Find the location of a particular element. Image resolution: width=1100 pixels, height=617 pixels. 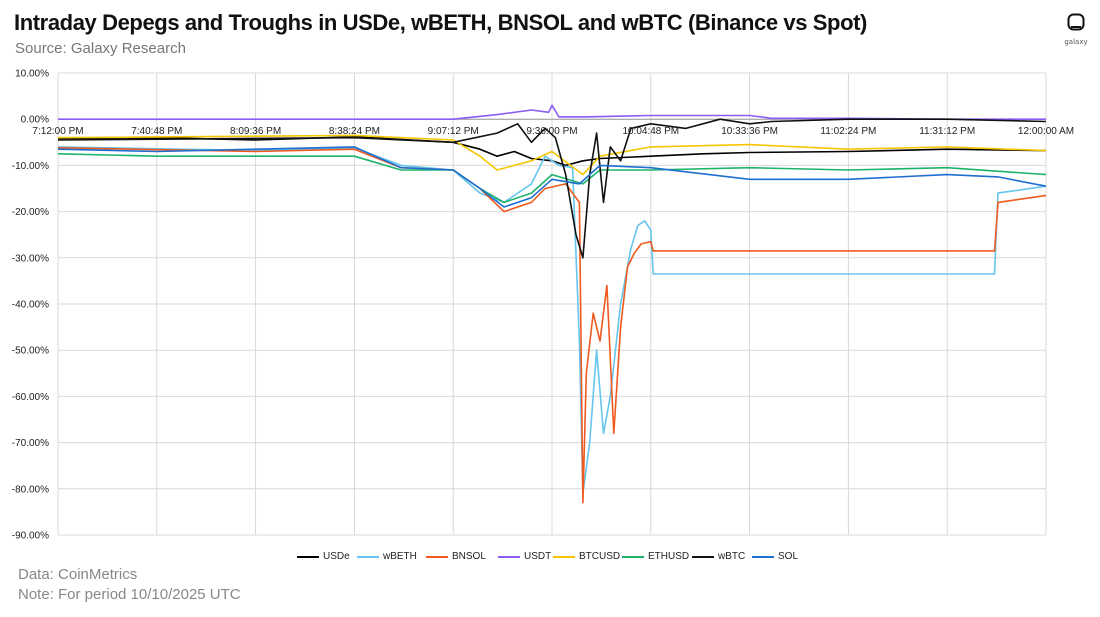

x-tick-label: 9:07:12 PM is located at coordinates (453, 131).